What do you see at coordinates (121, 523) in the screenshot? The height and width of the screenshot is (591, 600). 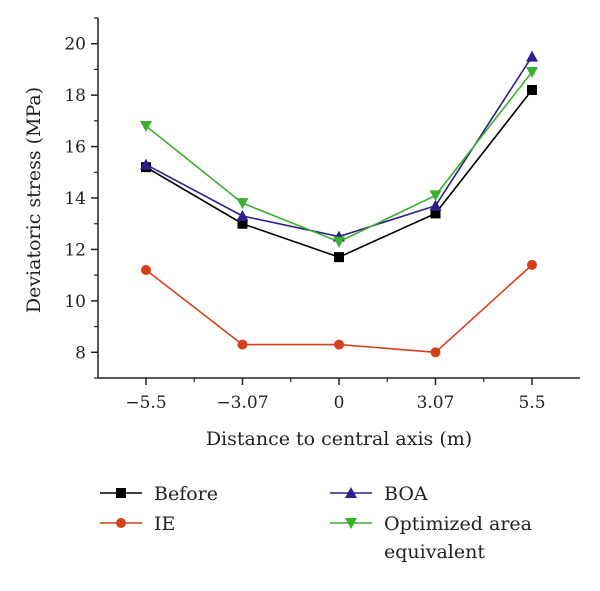 I see `legend-marker-ie` at bounding box center [121, 523].